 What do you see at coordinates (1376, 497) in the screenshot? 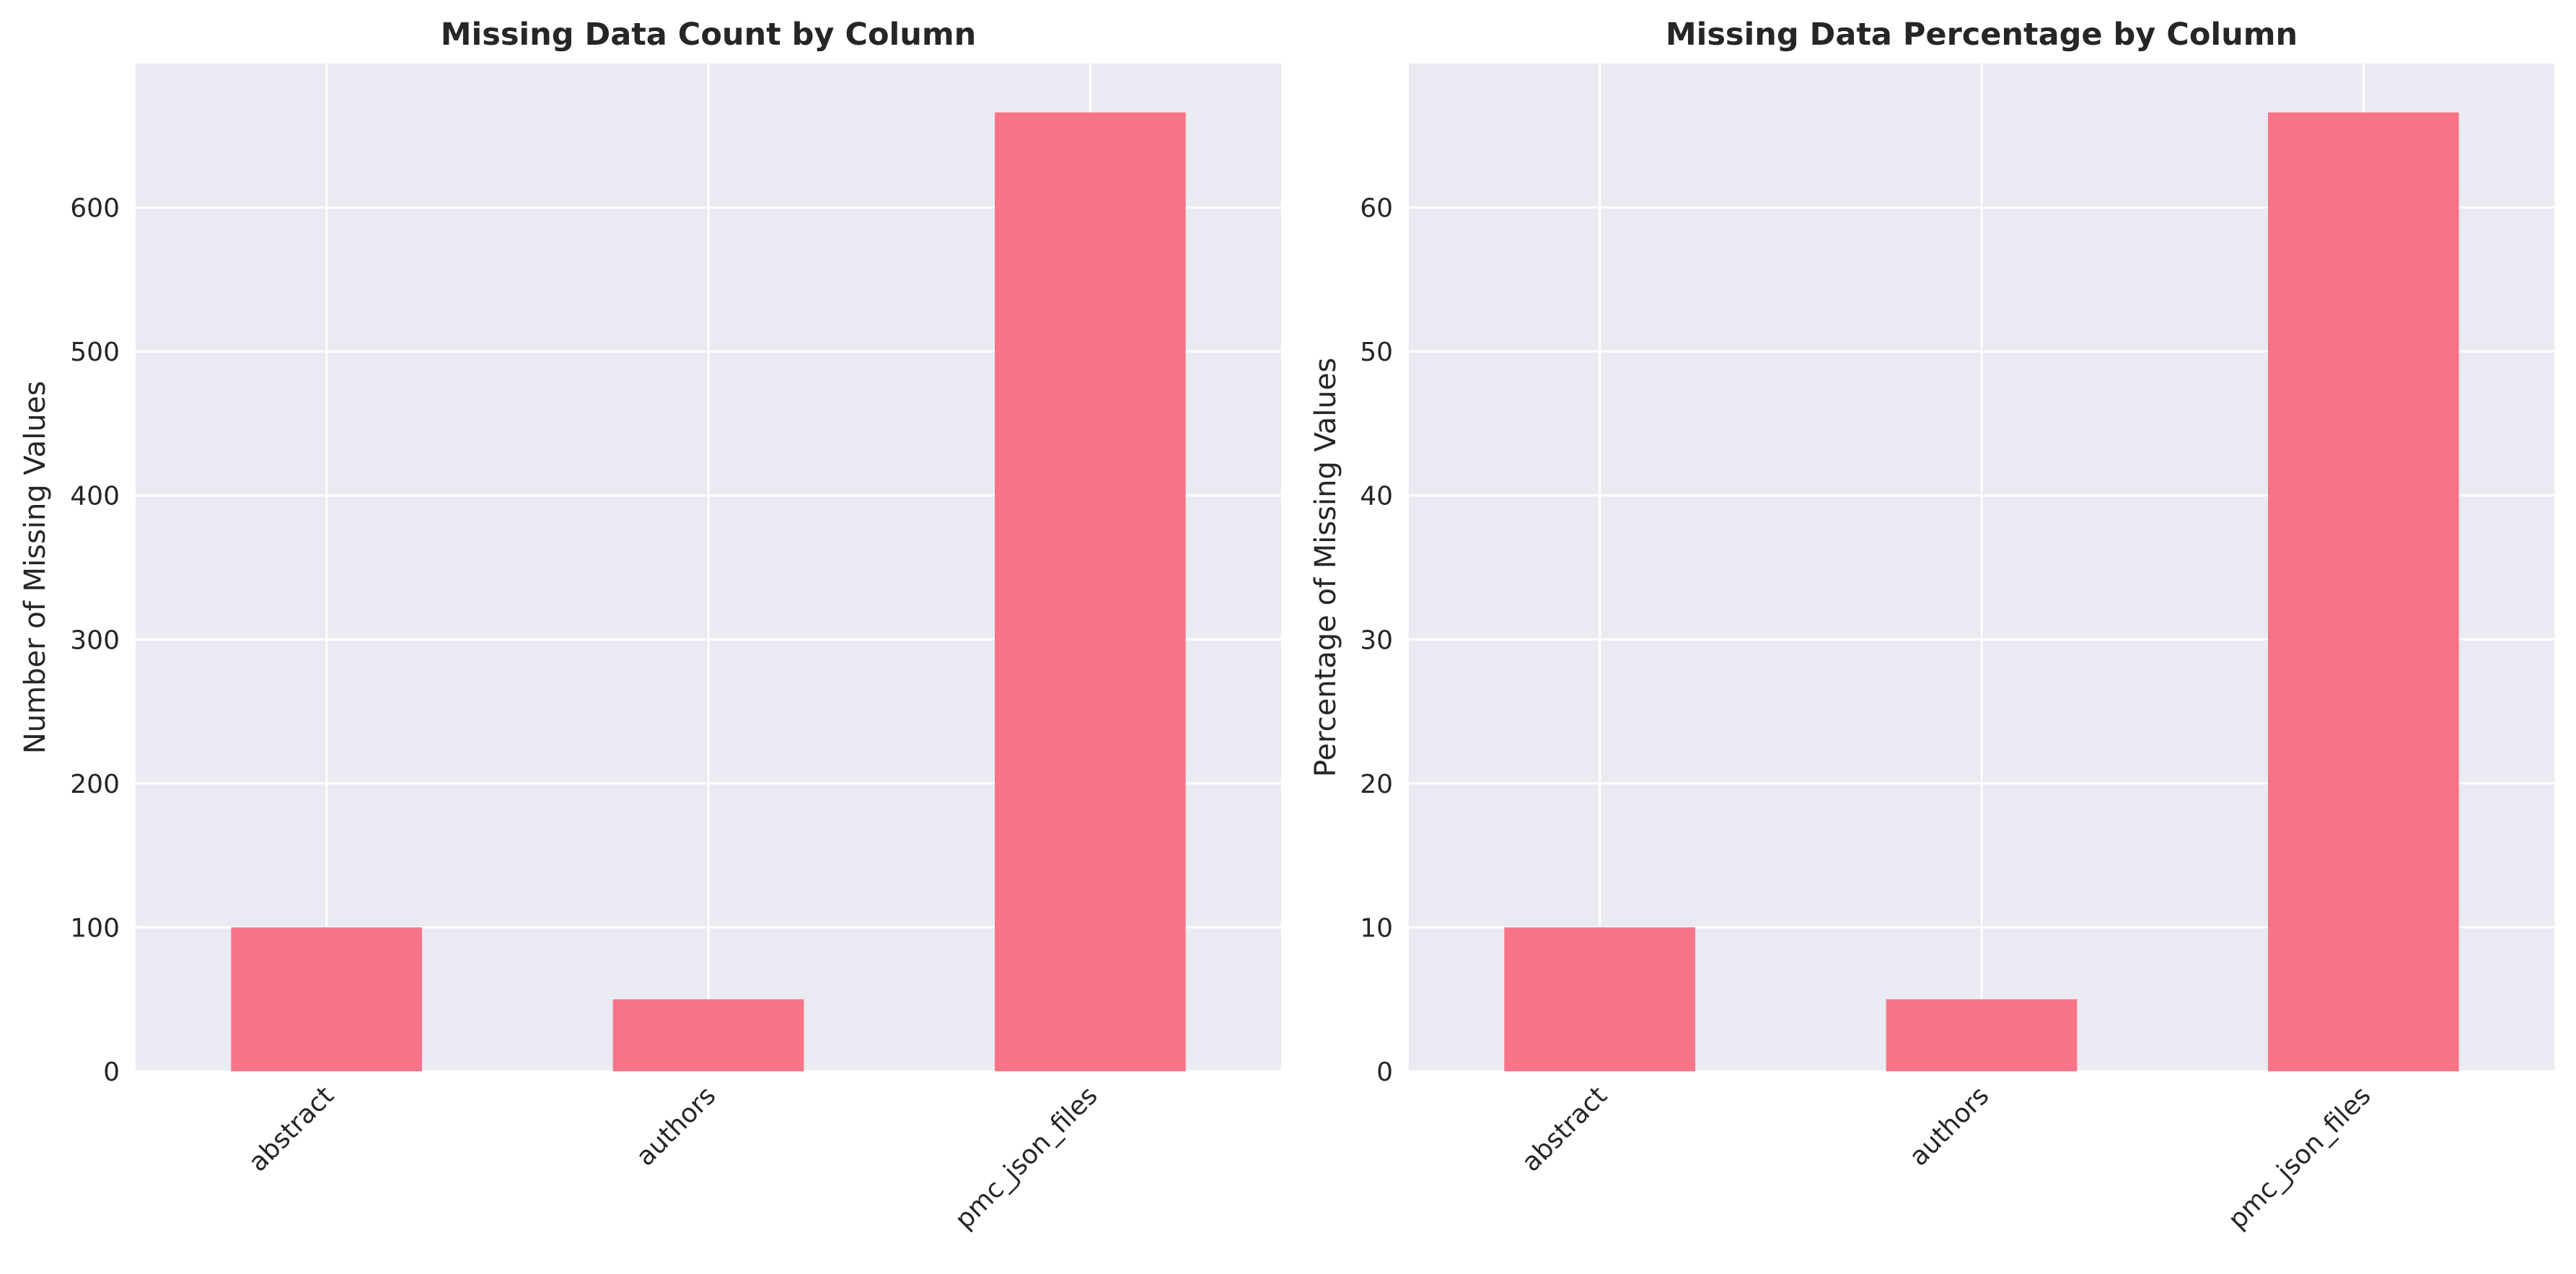
I see `y-tick-label: 40` at bounding box center [1376, 497].